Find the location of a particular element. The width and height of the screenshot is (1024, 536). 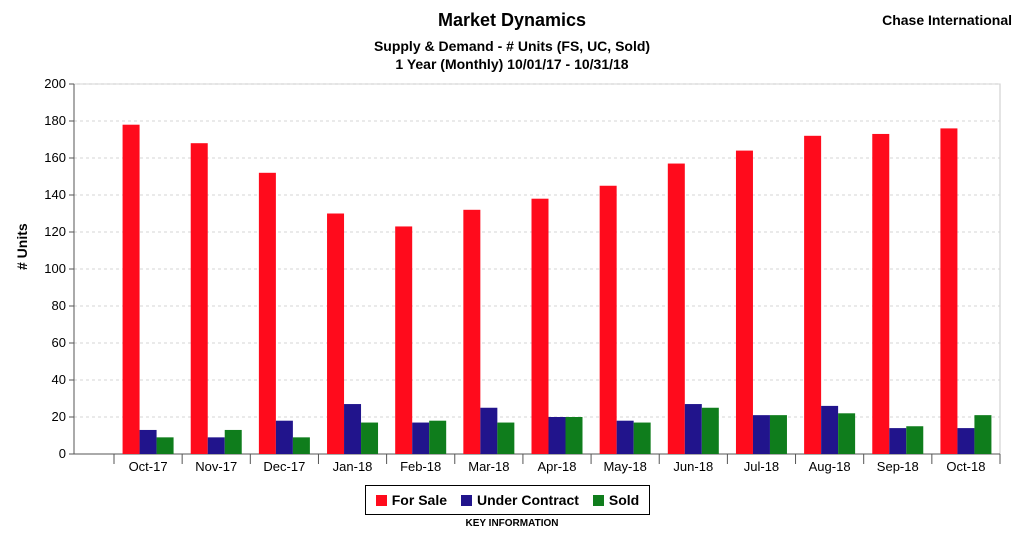

legend-label: For Sale is located at coordinates (419, 500).